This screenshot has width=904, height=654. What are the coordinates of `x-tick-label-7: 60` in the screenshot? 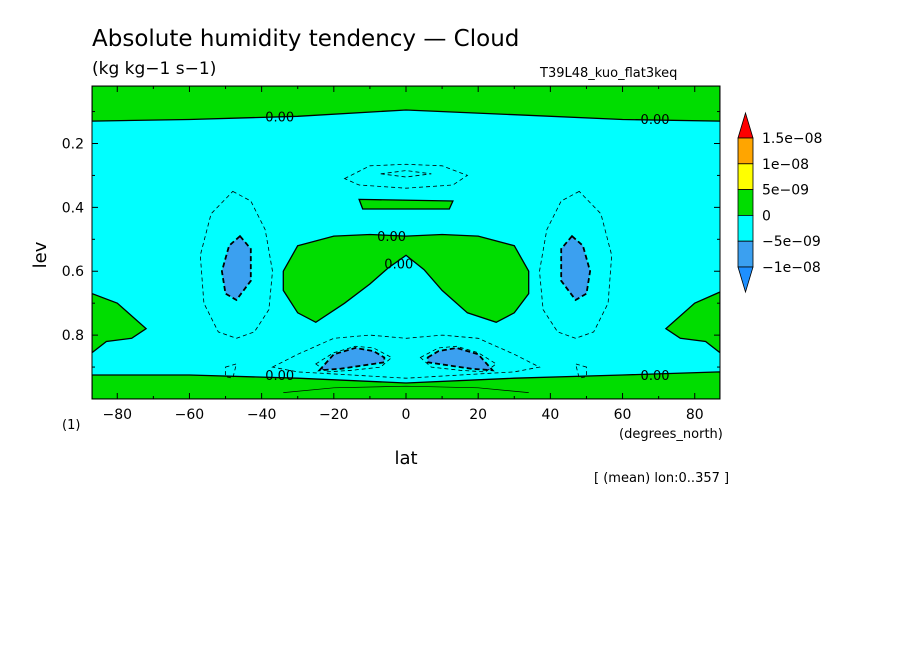 It's located at (623, 415).